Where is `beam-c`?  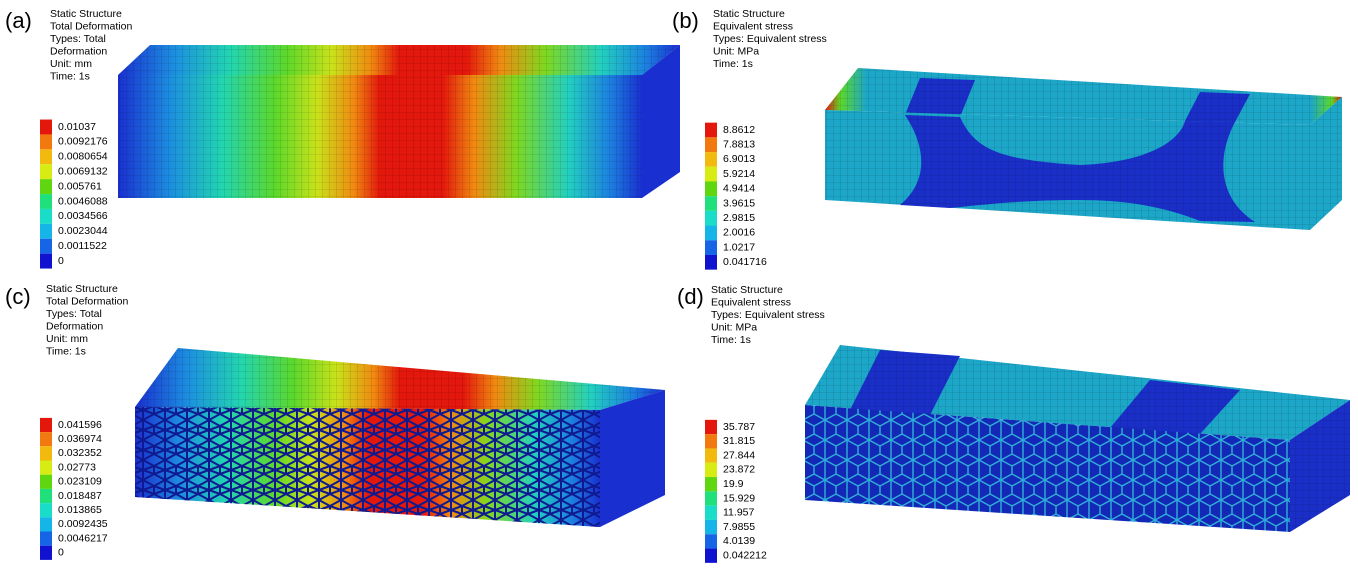 beam-c is located at coordinates (400, 437).